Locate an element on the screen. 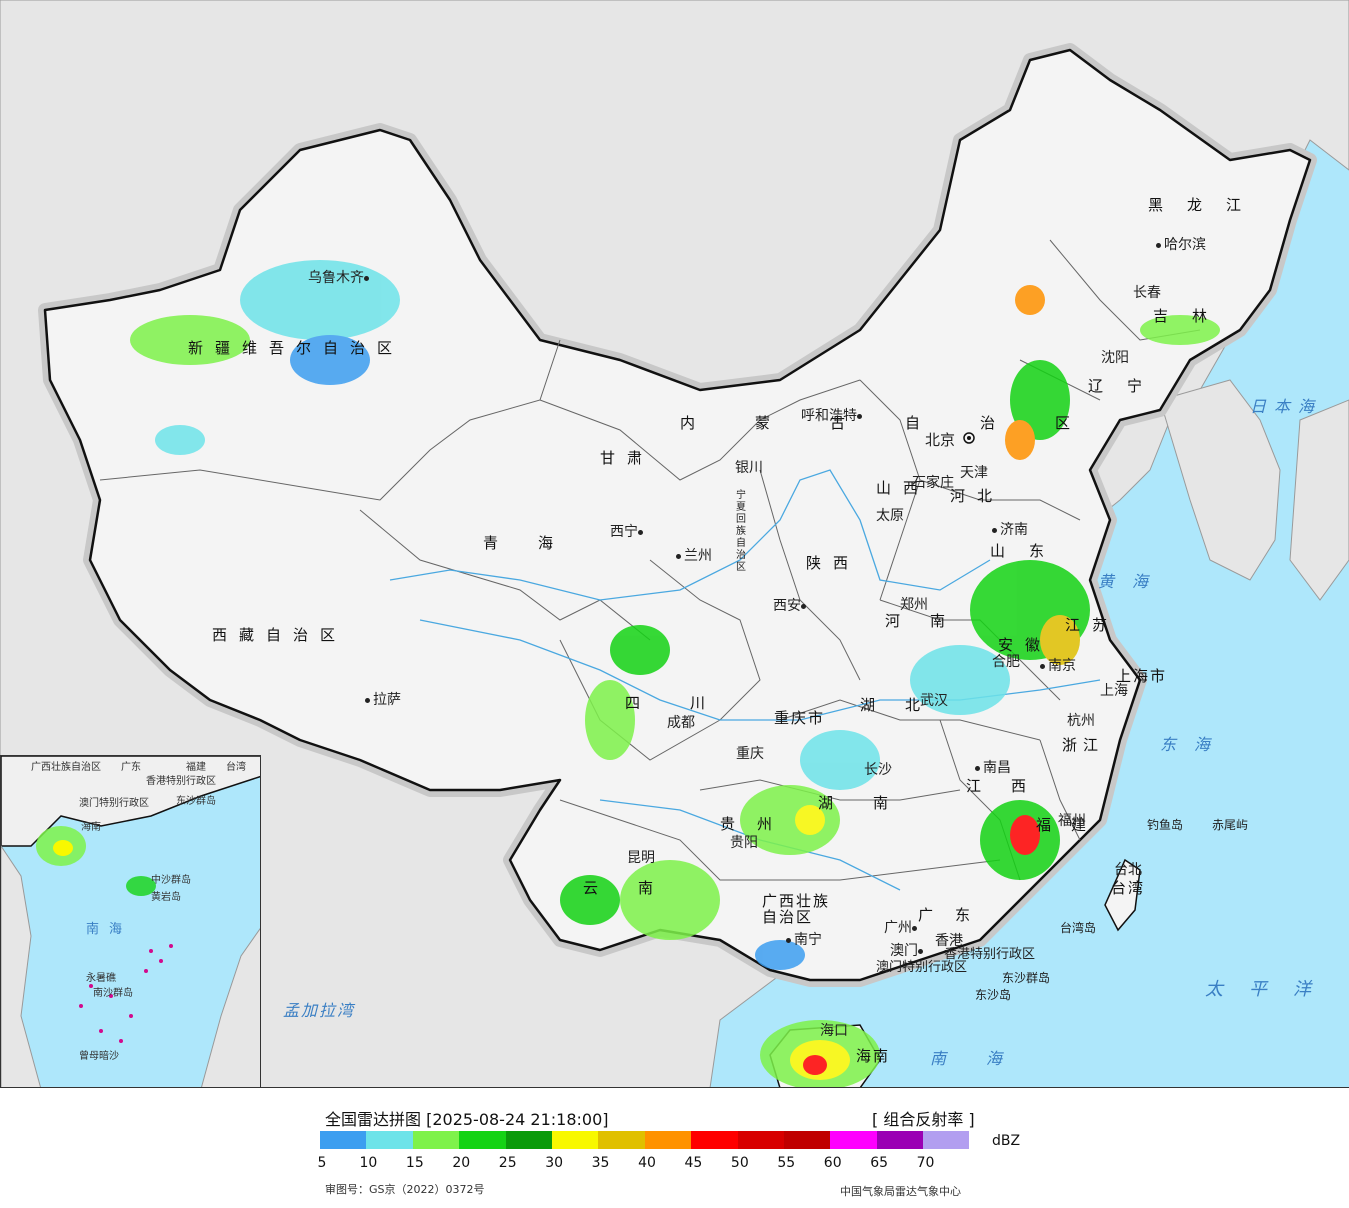 The image size is (1349, 1208). legend-tick-label: 55 is located at coordinates (786, 1163).